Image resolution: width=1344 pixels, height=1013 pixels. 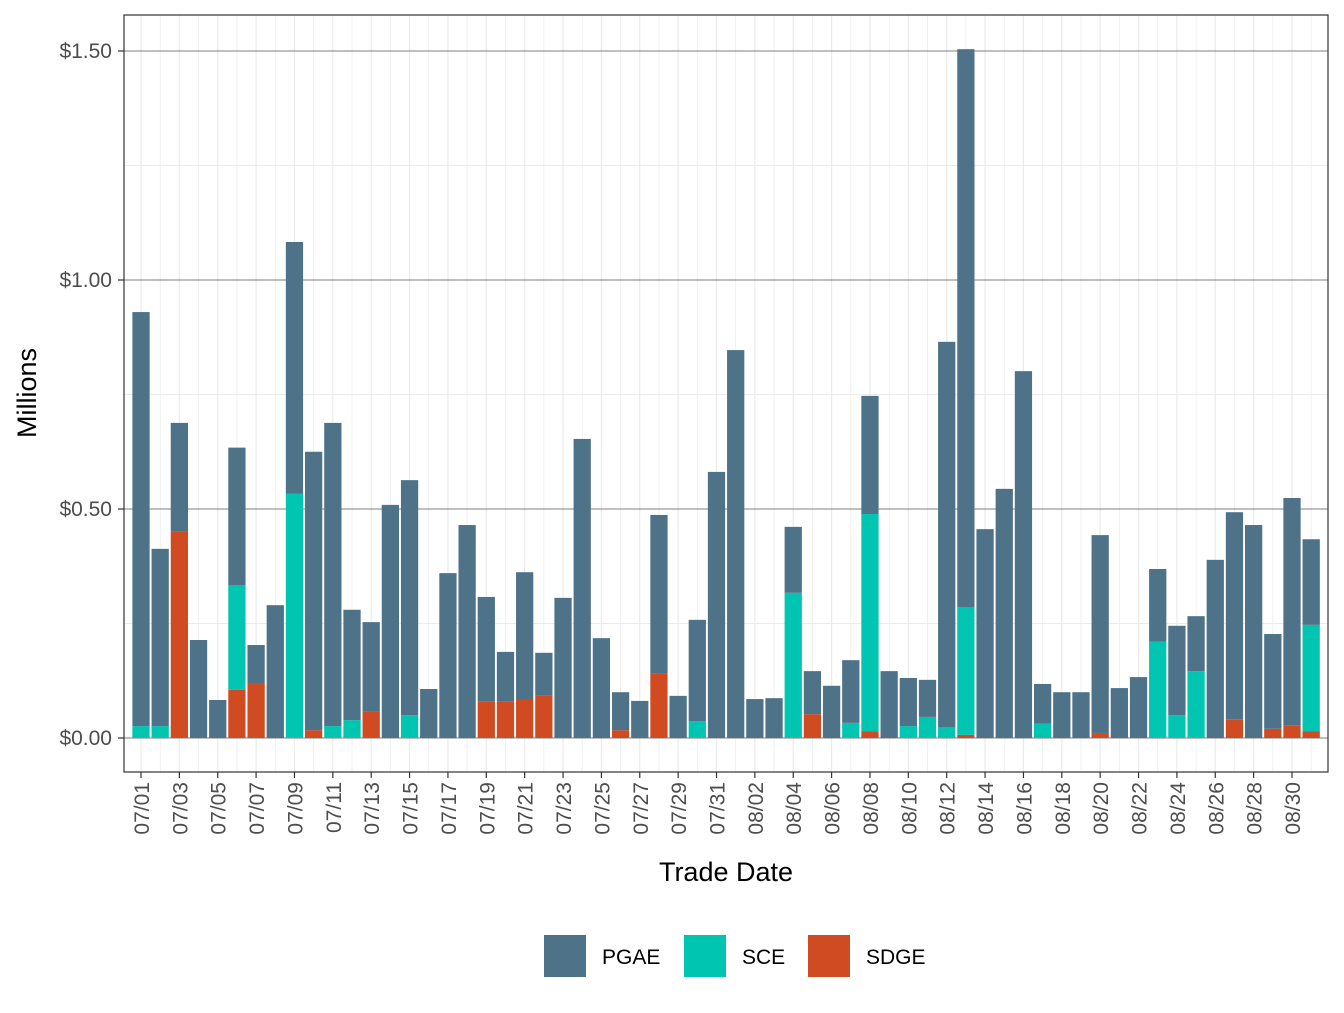 I want to click on x-tick-label: 07/03, so click(x=180, y=808).